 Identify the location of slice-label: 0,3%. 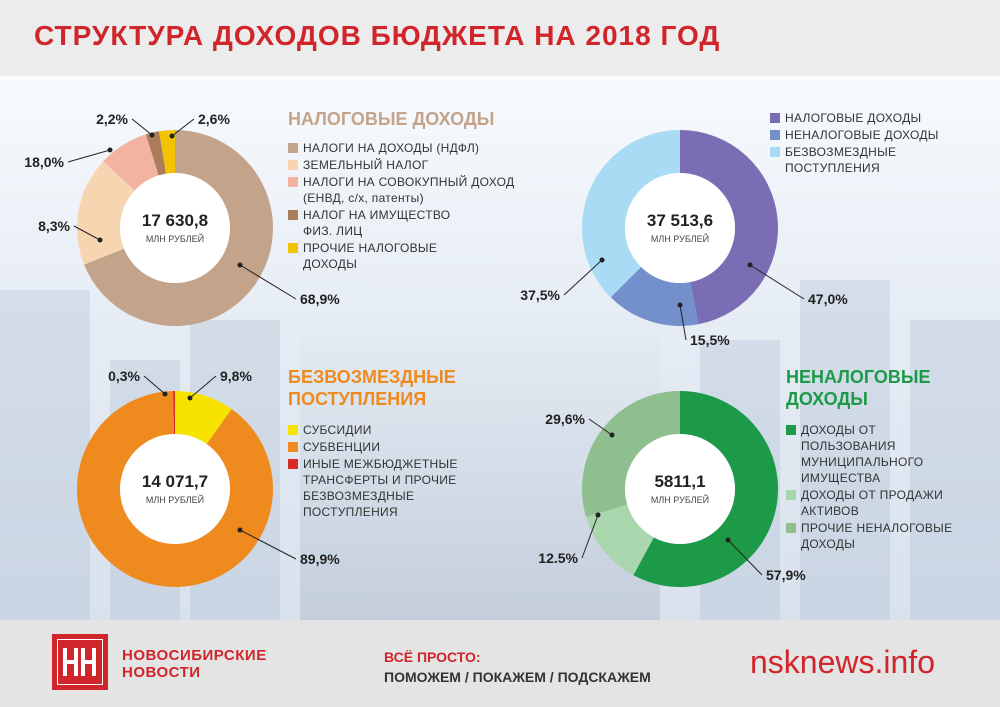
(124, 376).